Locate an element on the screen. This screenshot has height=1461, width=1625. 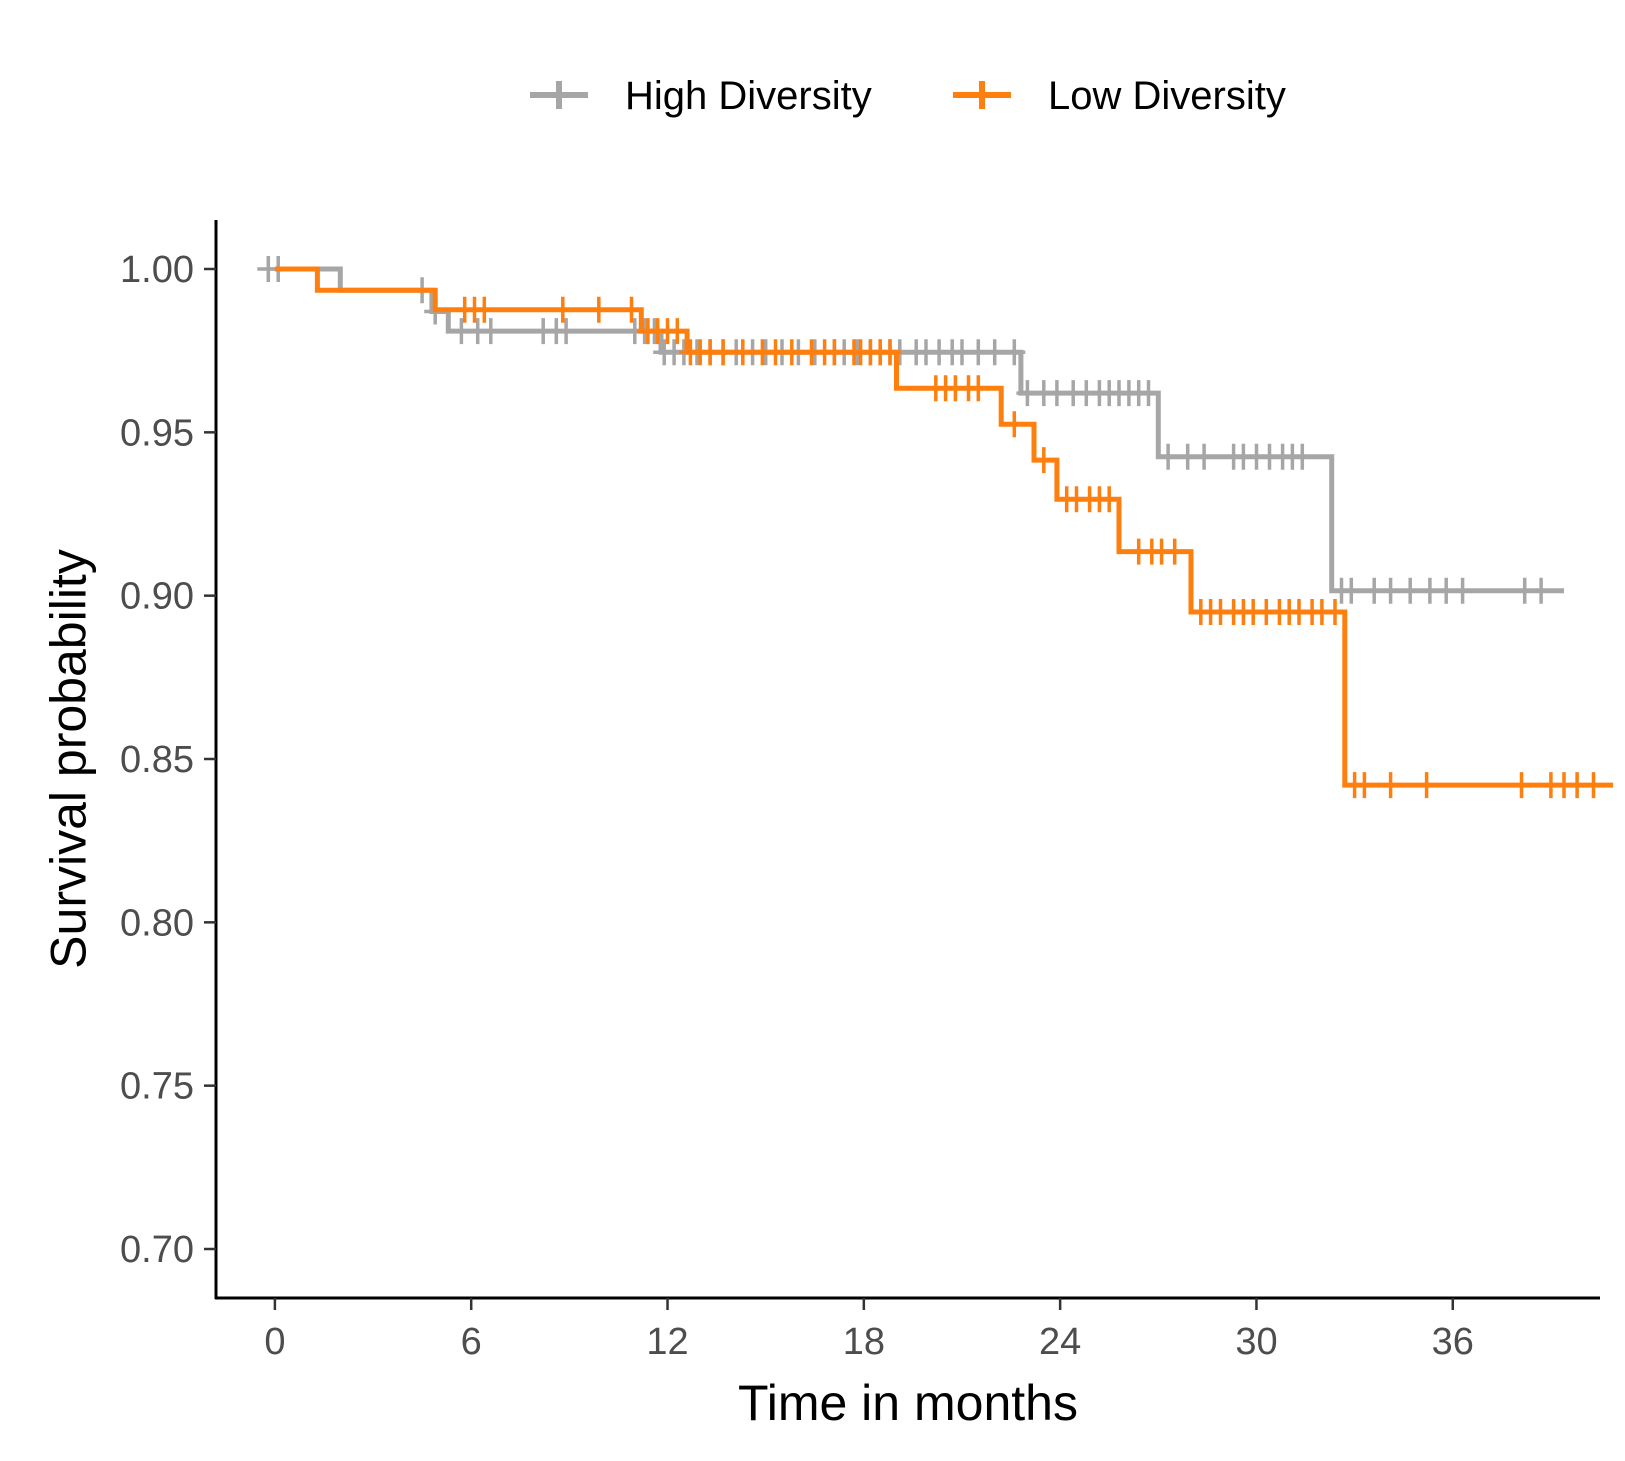
y-tick-label: 0.85 is located at coordinates (157, 760).